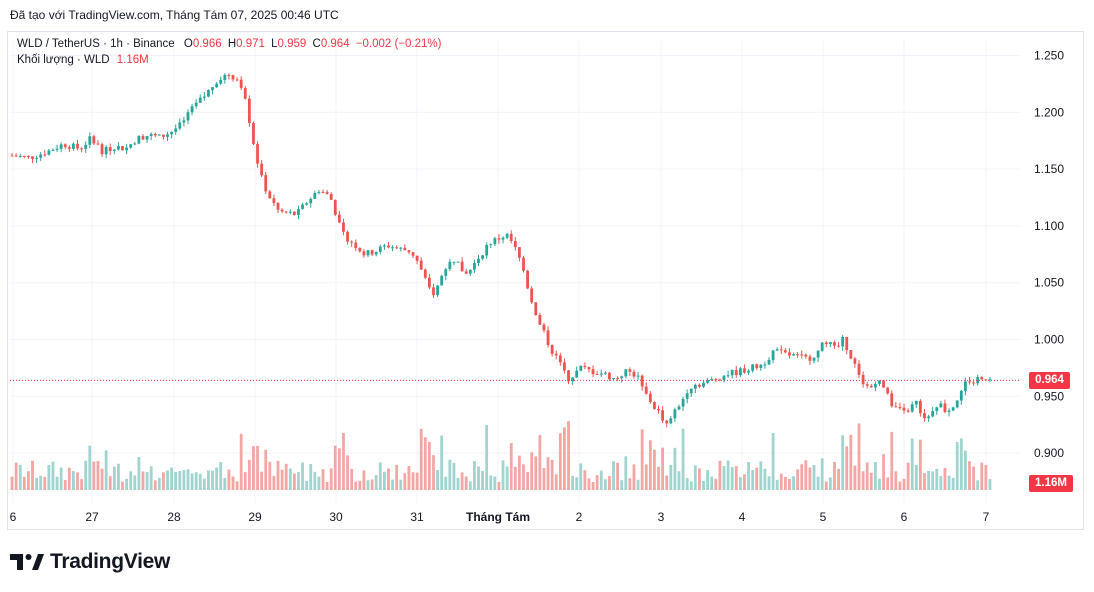 The image size is (1094, 592). What do you see at coordinates (174, 517) in the screenshot?
I see `x-tick-label: 28` at bounding box center [174, 517].